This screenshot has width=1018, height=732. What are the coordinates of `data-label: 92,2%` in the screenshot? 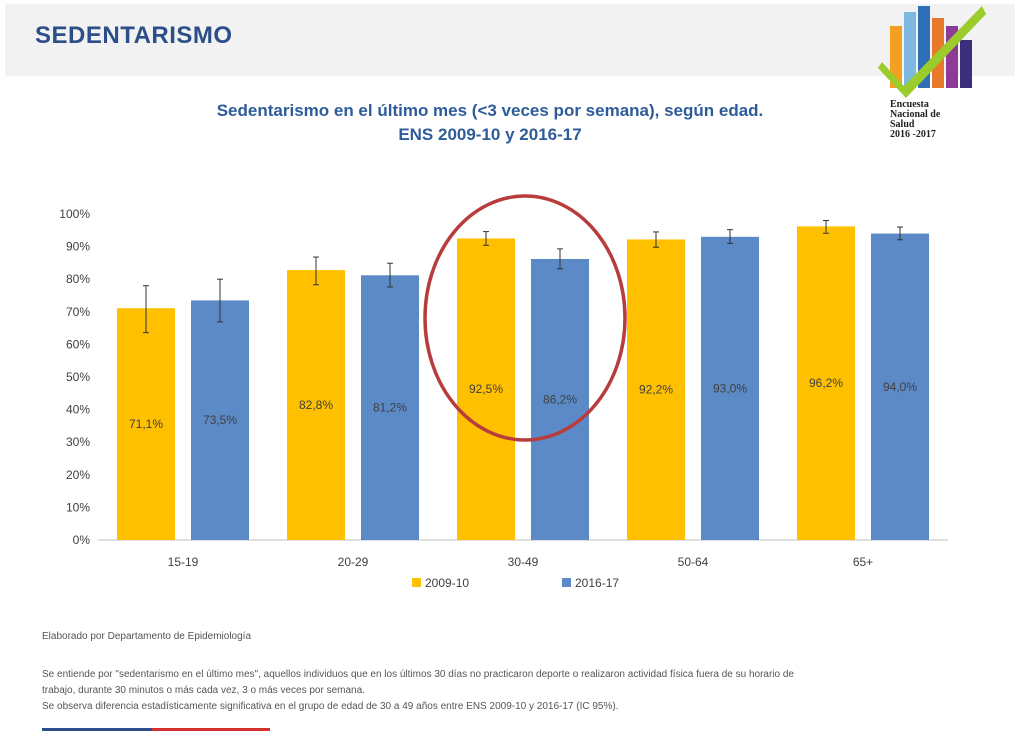 It's located at (656, 390).